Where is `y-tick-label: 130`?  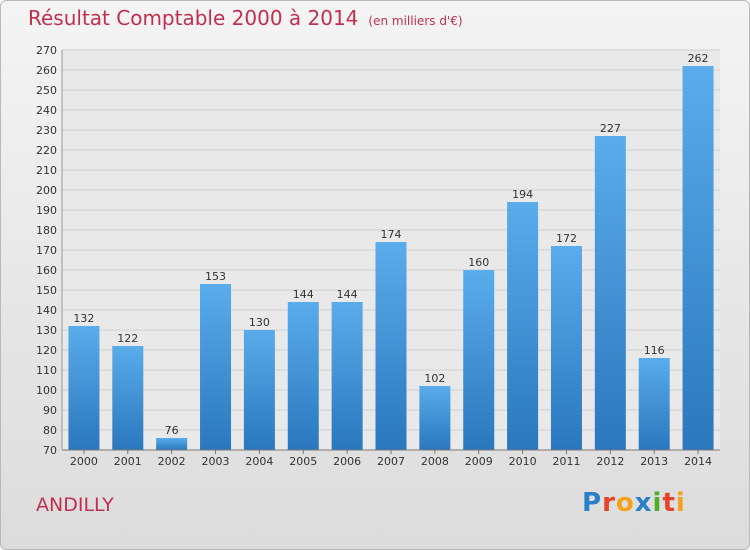
y-tick-label: 130 is located at coordinates (46, 330).